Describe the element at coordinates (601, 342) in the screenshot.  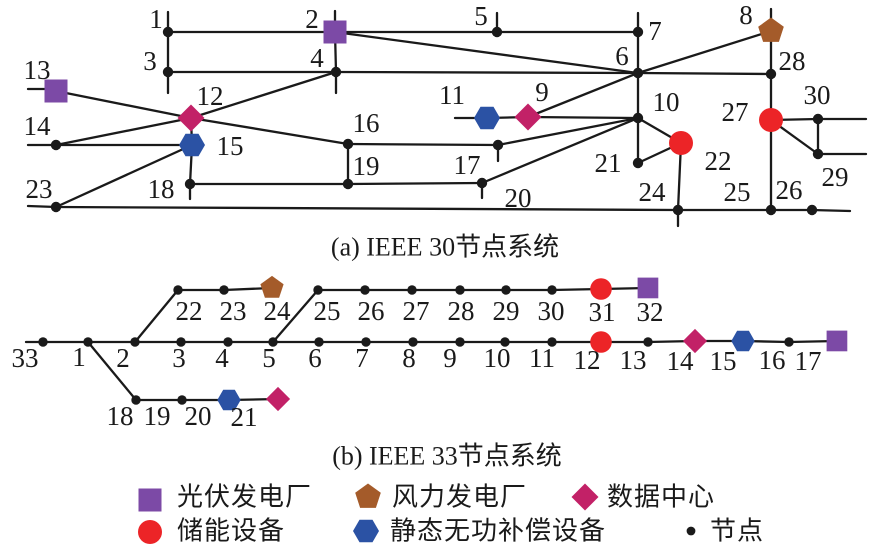
I see `node-12-energy-storage-icon` at that location.